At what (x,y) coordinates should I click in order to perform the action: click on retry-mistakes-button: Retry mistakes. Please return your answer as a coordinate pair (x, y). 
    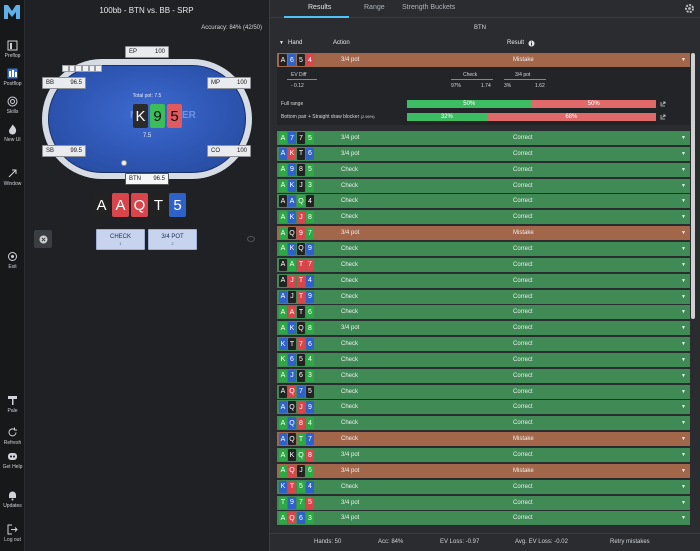
    Looking at the image, I should click on (630, 542).